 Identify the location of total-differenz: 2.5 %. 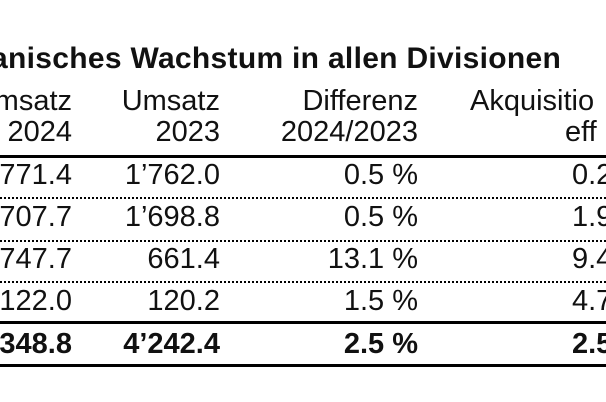
(380, 344).